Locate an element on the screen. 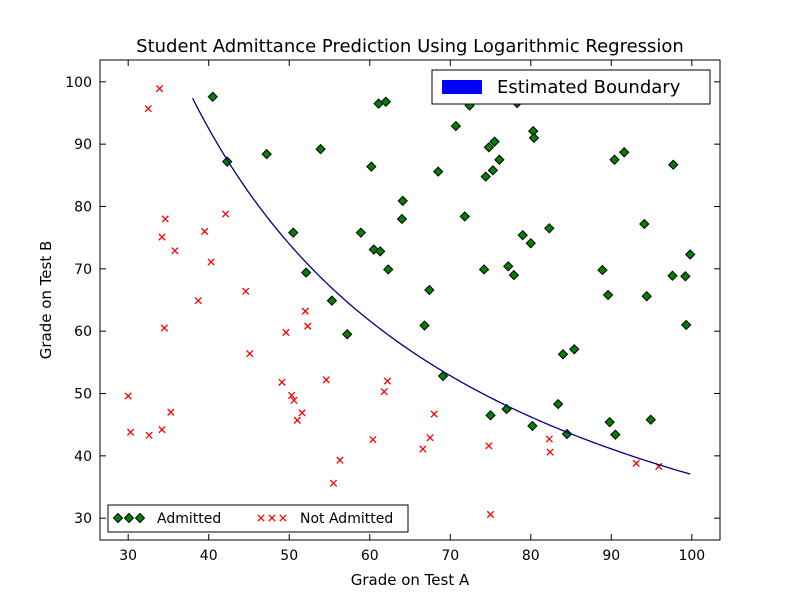 Image resolution: width=800 pixels, height=604 pixels. legend-not-admitted-marker is located at coordinates (272, 518).